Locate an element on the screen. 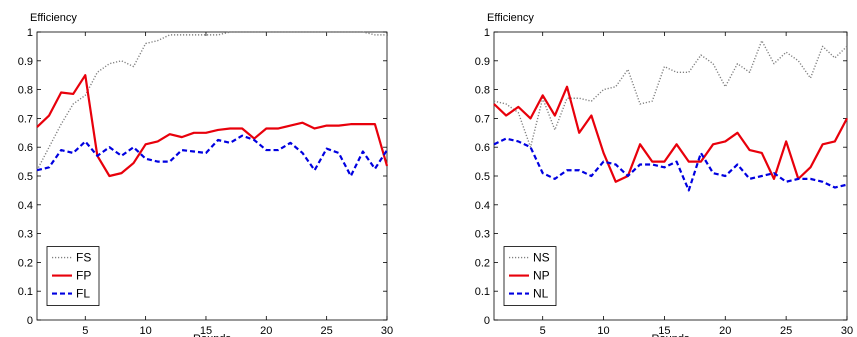 The width and height of the screenshot is (857, 337). series-line-fl is located at coordinates (212, 156).